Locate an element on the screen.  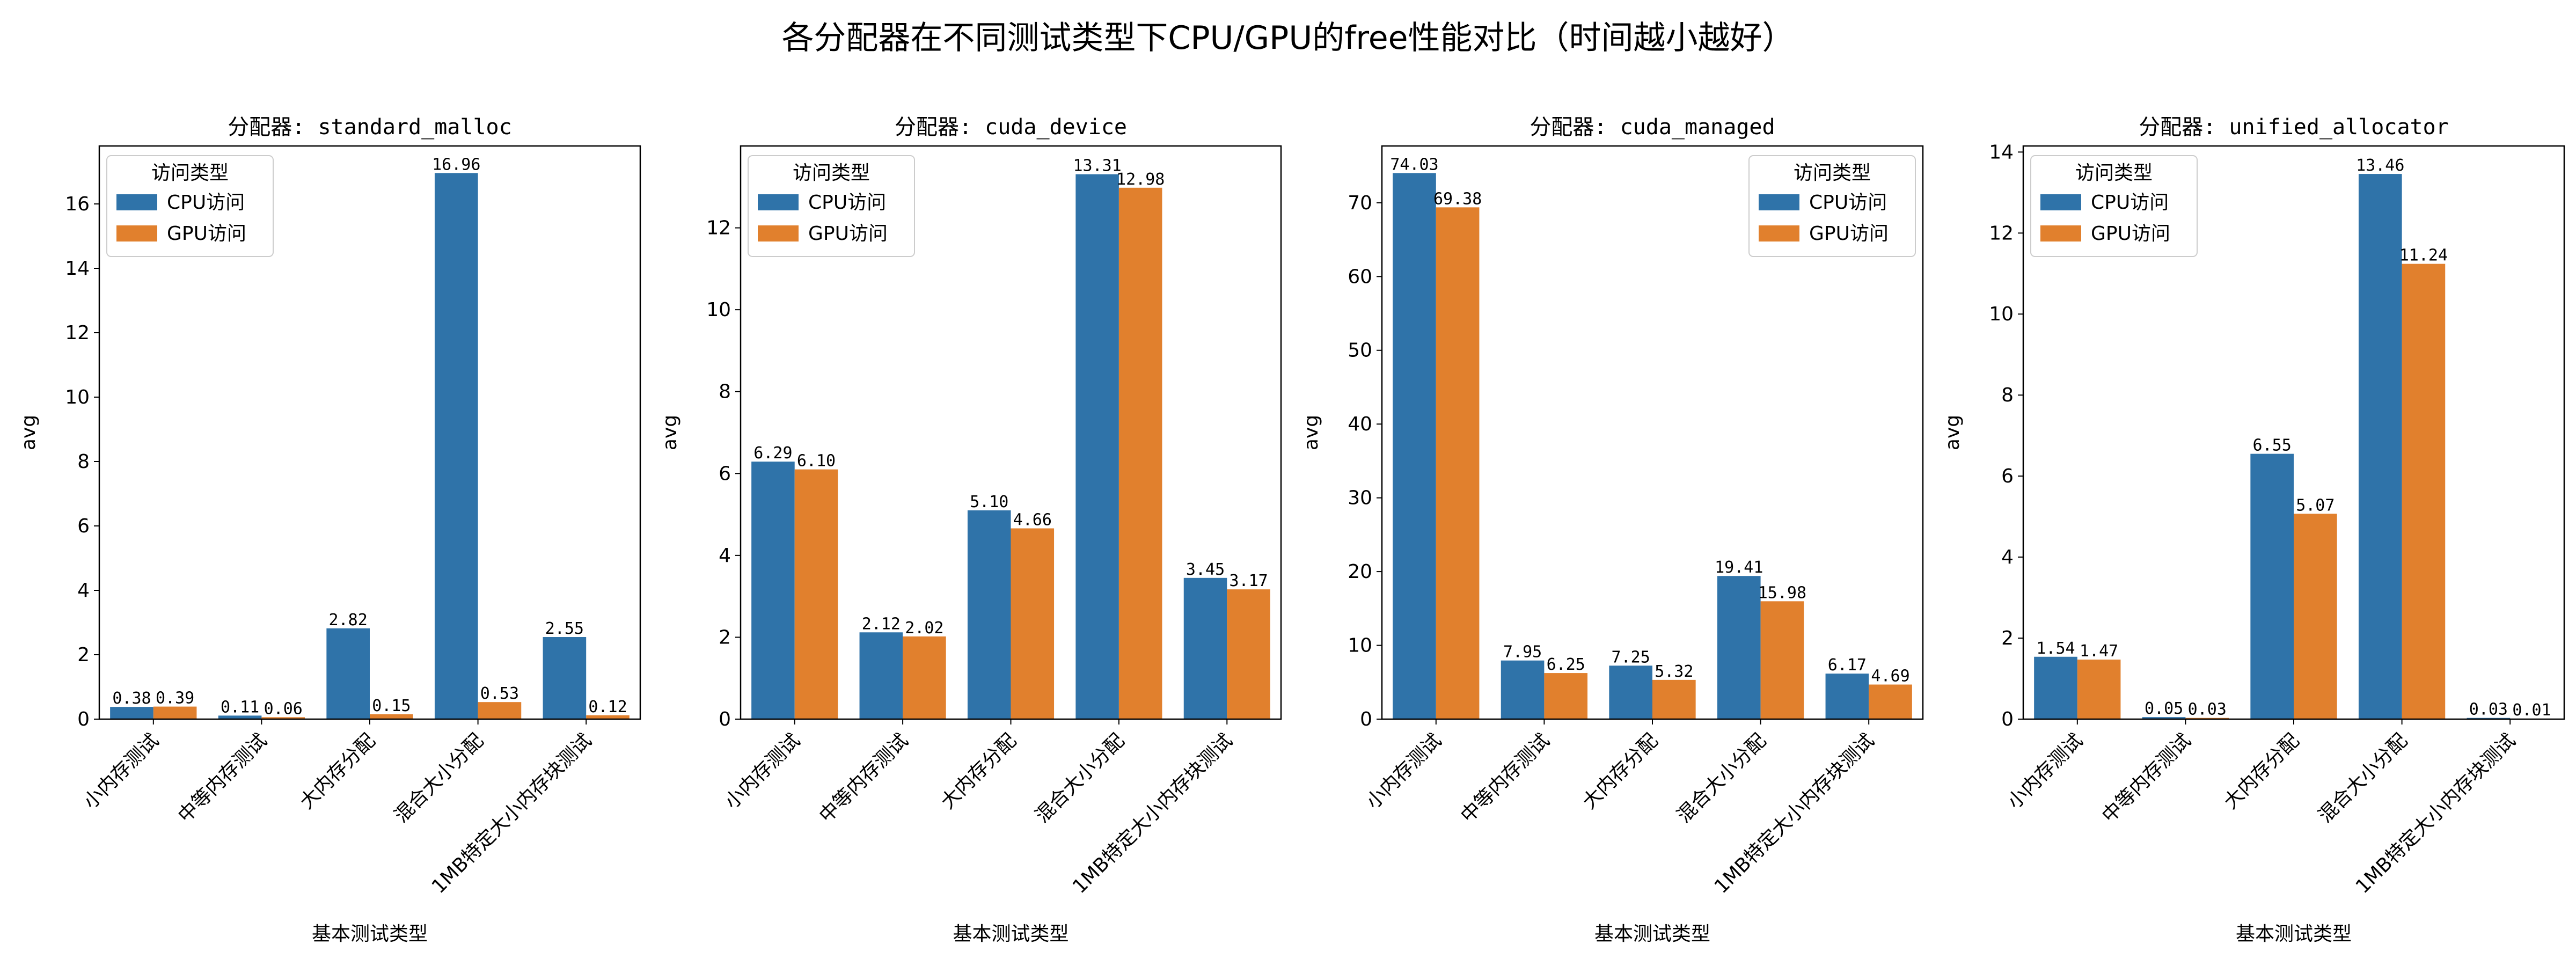
bar-value-label: 5.32 is located at coordinates (1674, 671).